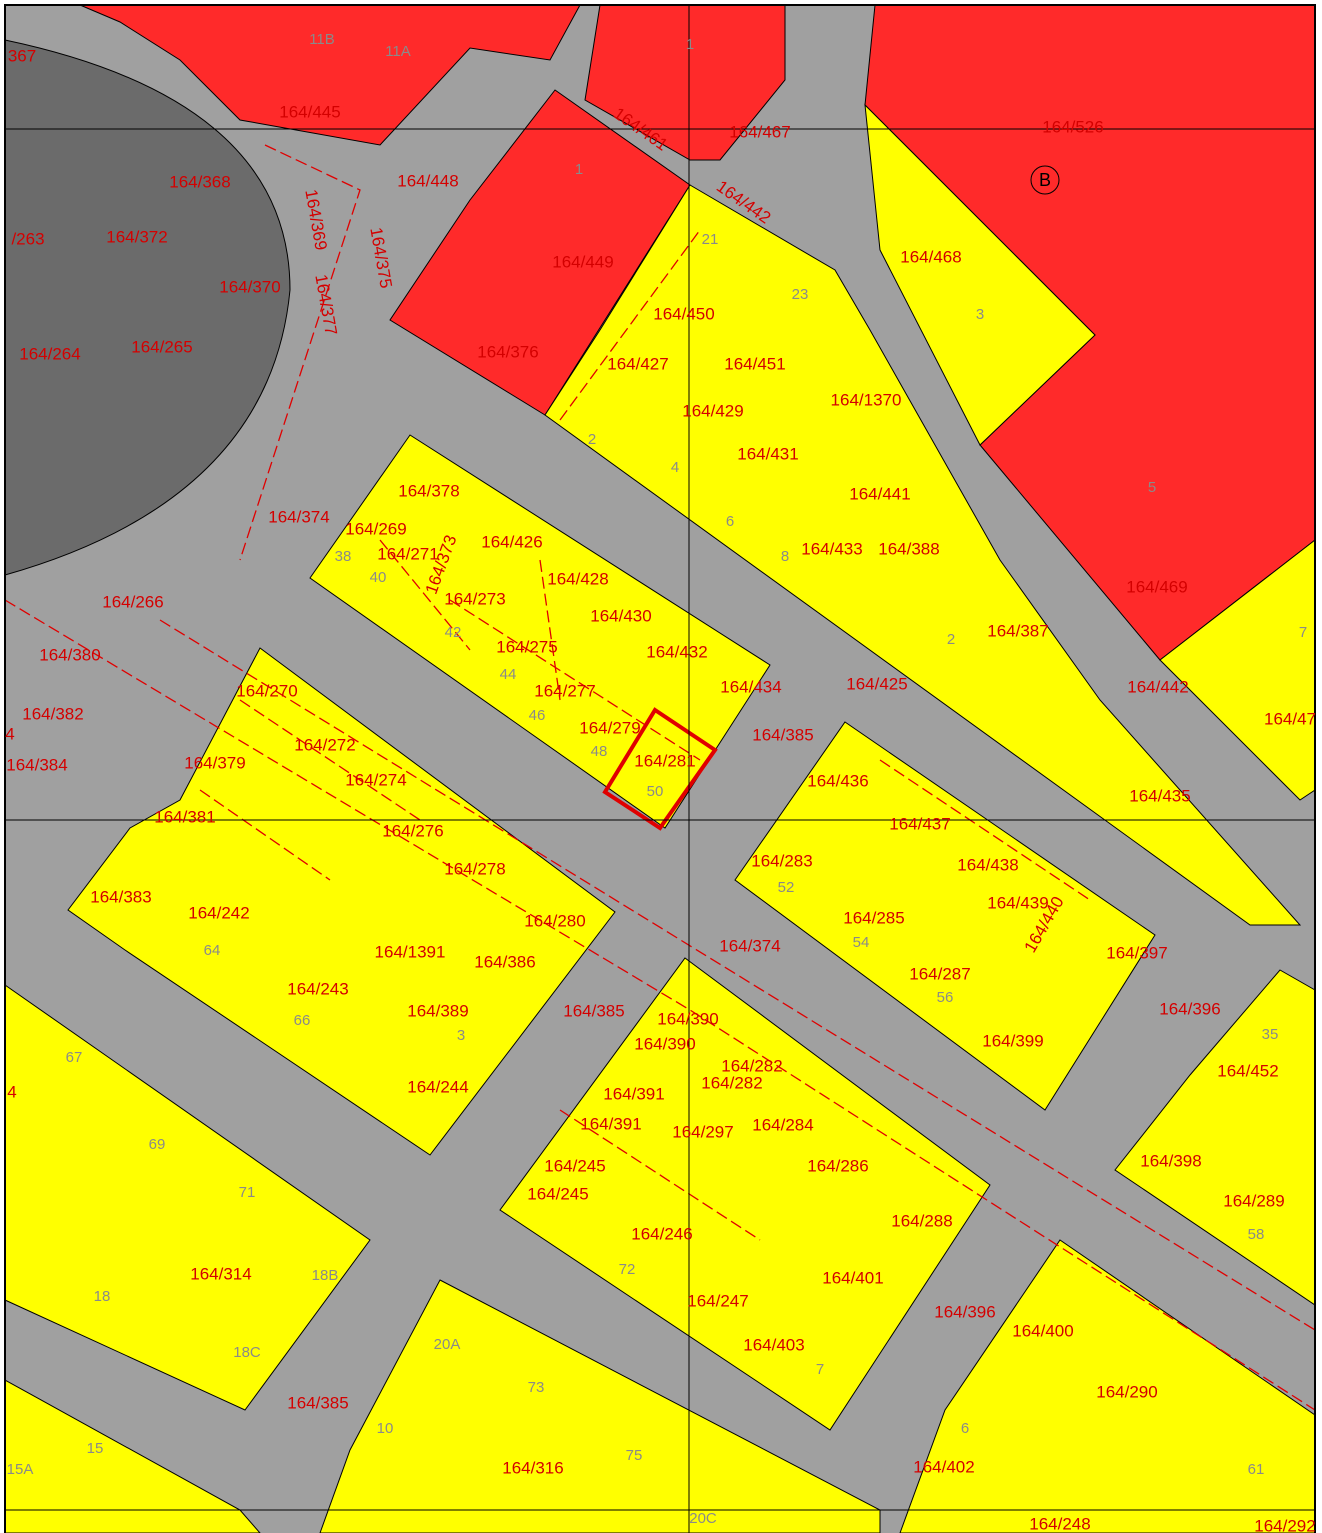  What do you see at coordinates (1253, 1200) in the screenshot?
I see `parcel-label: 164/289` at bounding box center [1253, 1200].